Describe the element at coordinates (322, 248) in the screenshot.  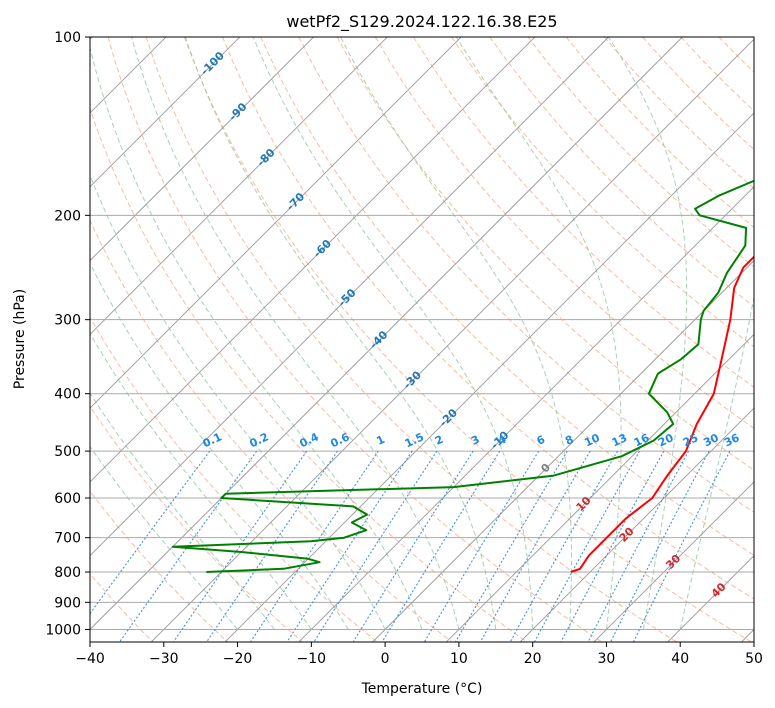
I see `isotherm-label: -60` at that location.